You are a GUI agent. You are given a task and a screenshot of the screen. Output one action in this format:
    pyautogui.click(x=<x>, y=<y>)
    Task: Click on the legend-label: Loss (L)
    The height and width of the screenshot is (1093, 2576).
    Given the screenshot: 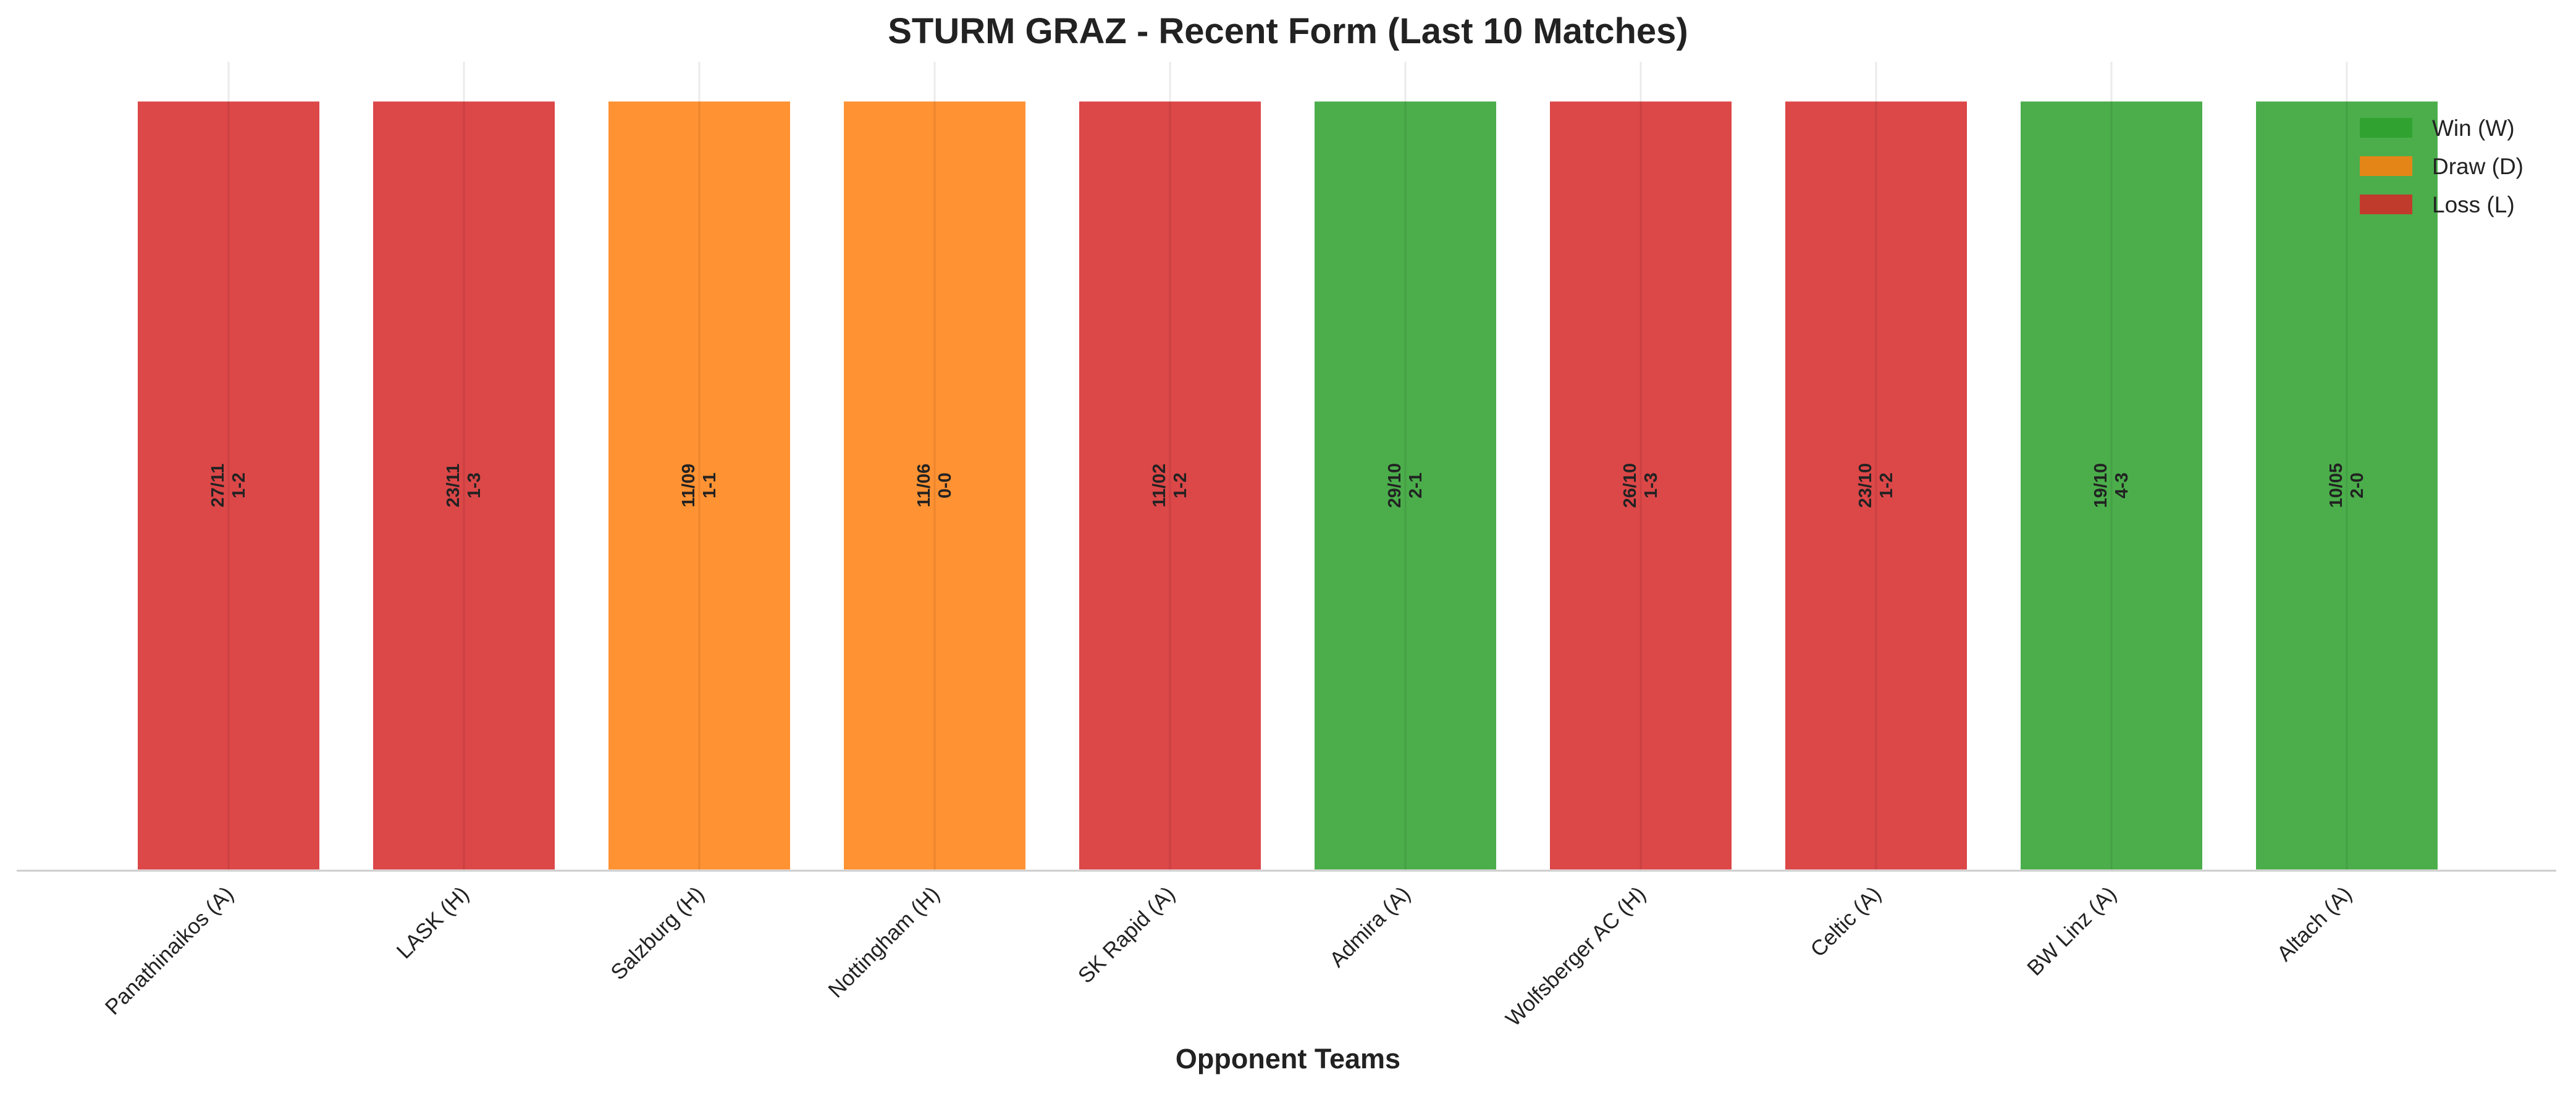 What is the action you would take?
    pyautogui.click(x=2473, y=204)
    